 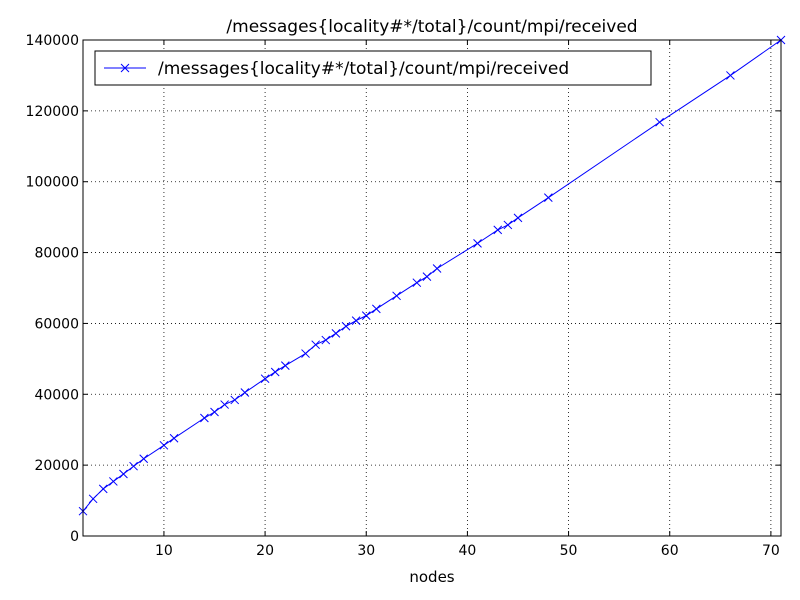 I want to click on y-tick-label: 0, so click(x=74, y=537).